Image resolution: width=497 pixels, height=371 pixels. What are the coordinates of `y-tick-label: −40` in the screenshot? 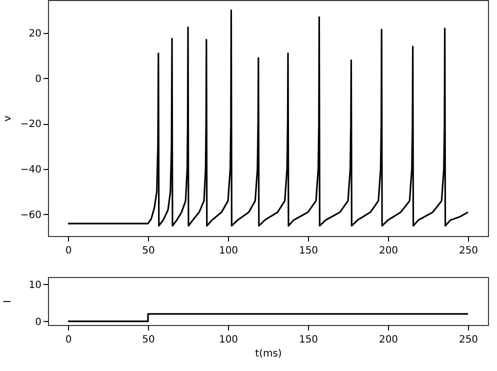 It's located at (31, 170).